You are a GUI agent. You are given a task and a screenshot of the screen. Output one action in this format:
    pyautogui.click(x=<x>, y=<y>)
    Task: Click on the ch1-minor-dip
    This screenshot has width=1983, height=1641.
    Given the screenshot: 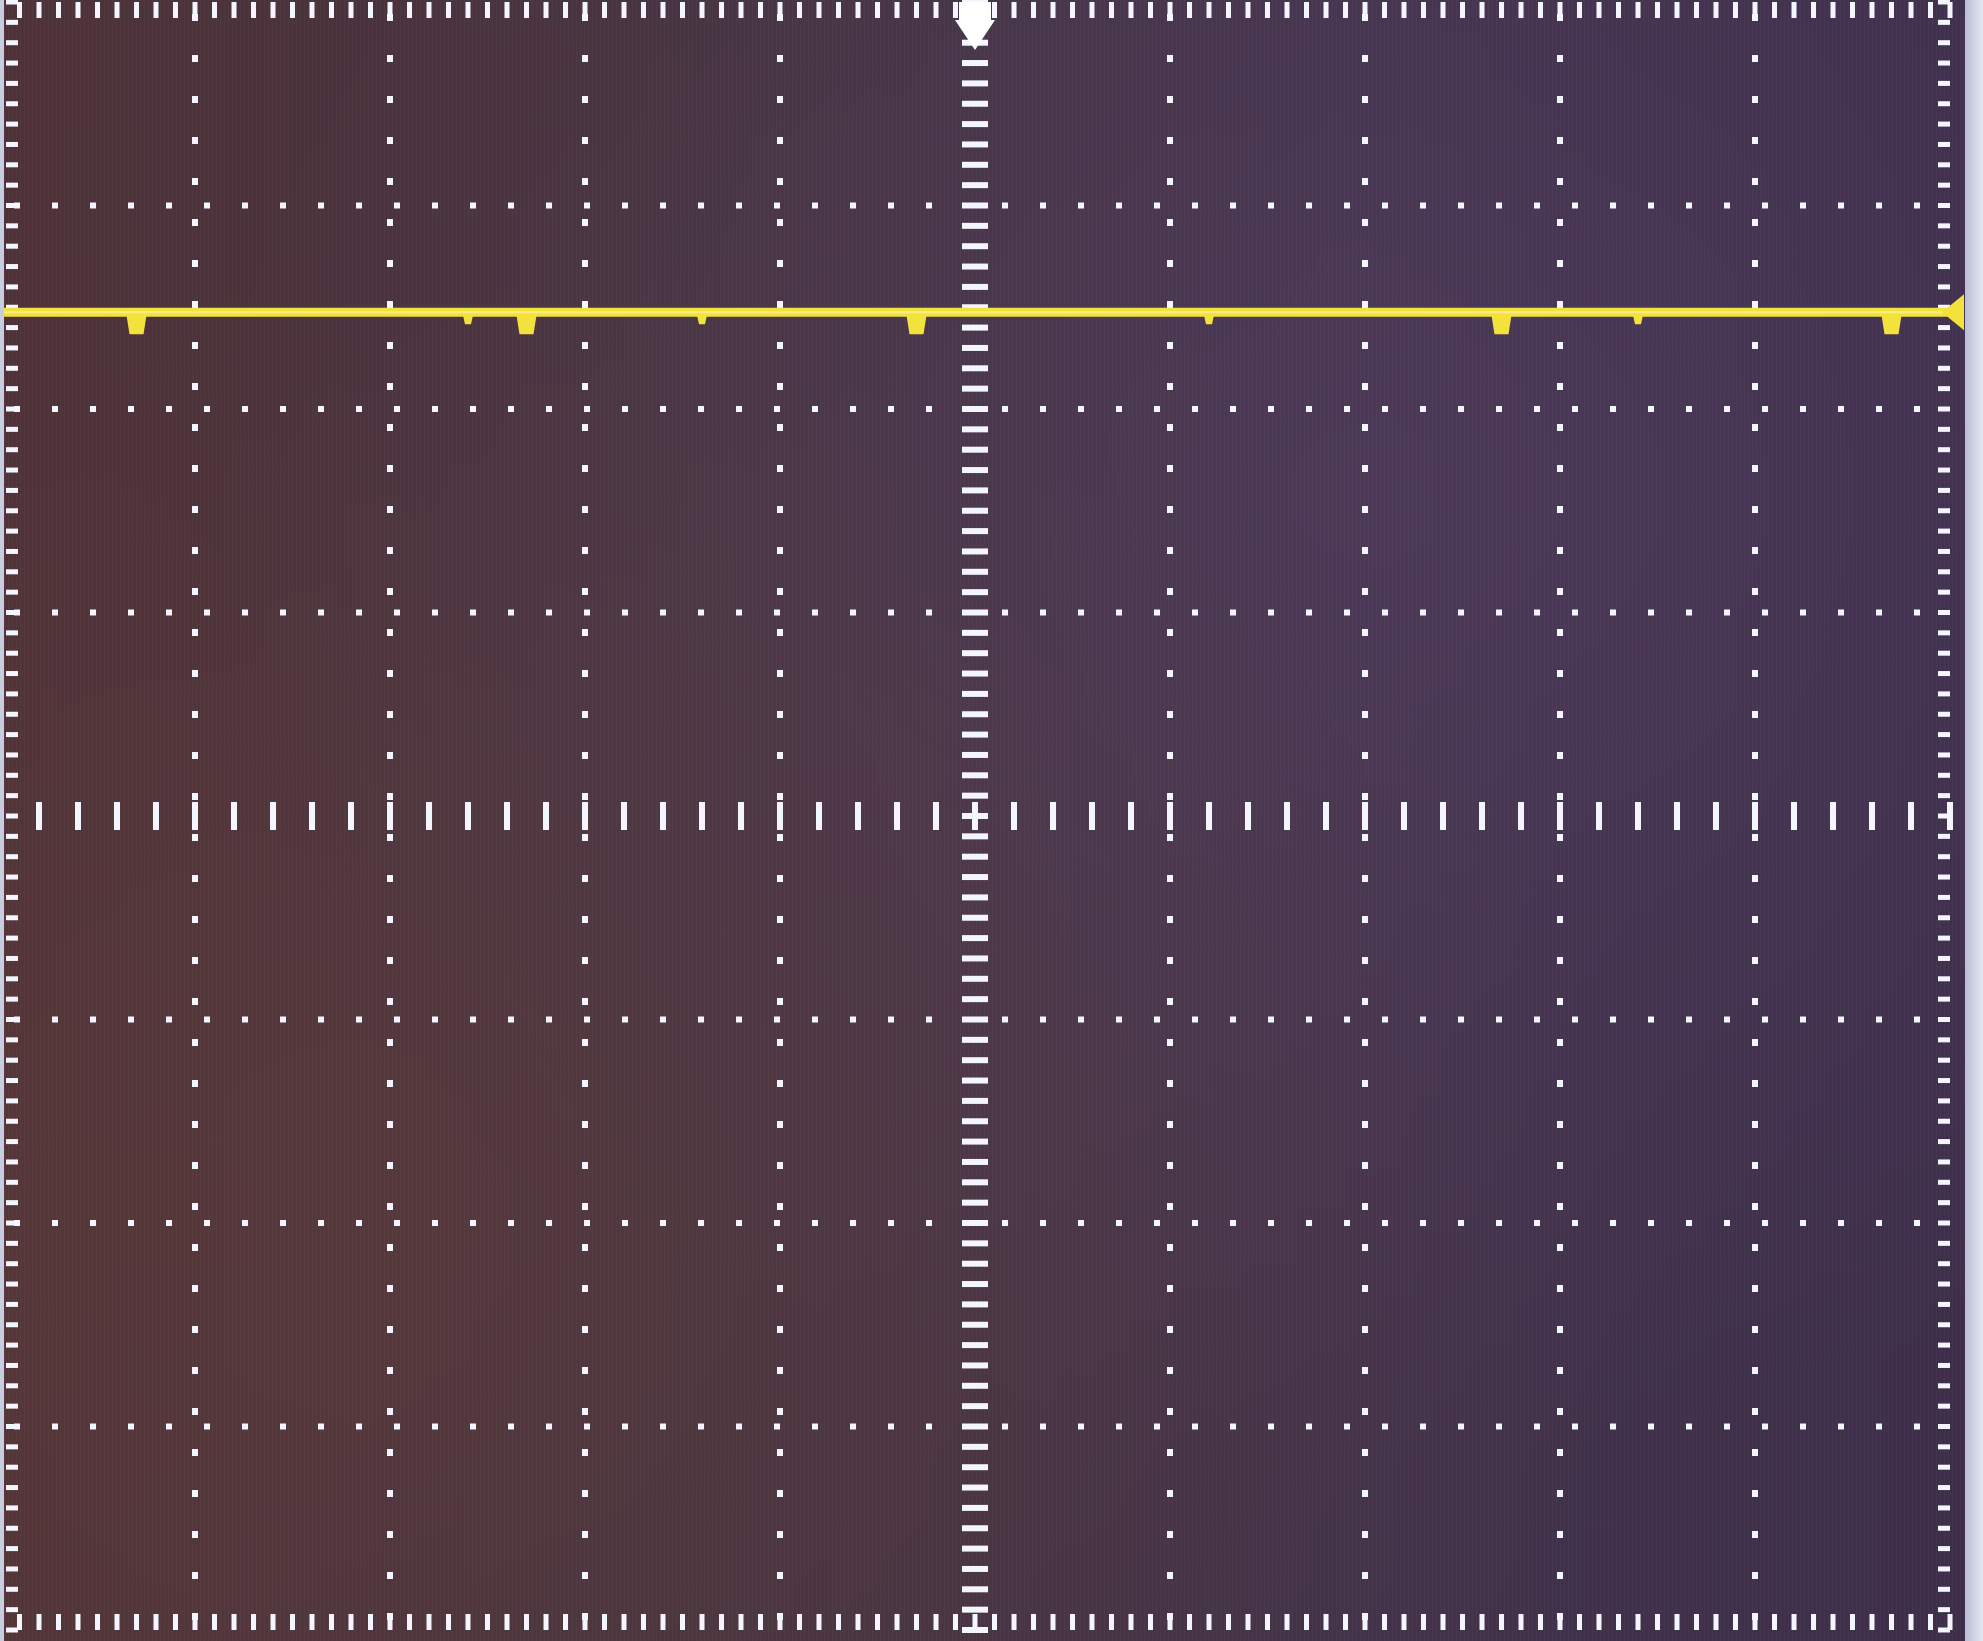 What is the action you would take?
    pyautogui.click(x=468, y=320)
    